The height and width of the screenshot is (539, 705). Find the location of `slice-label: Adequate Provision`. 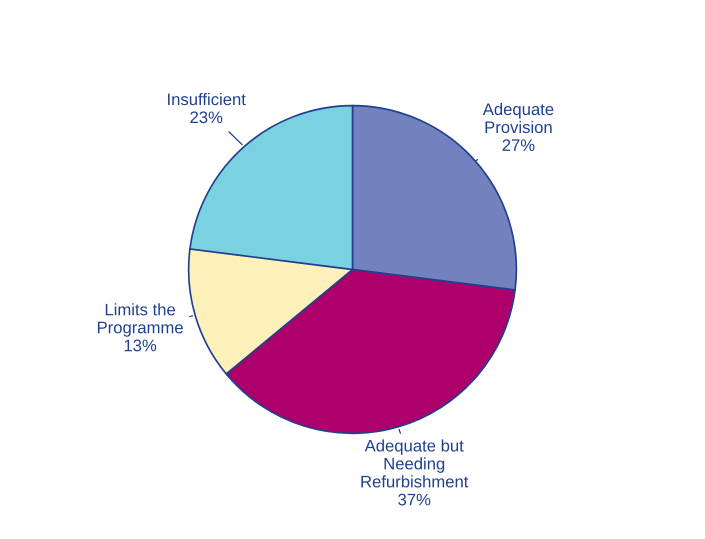

slice-label: Adequate Provision is located at coordinates (518, 118).